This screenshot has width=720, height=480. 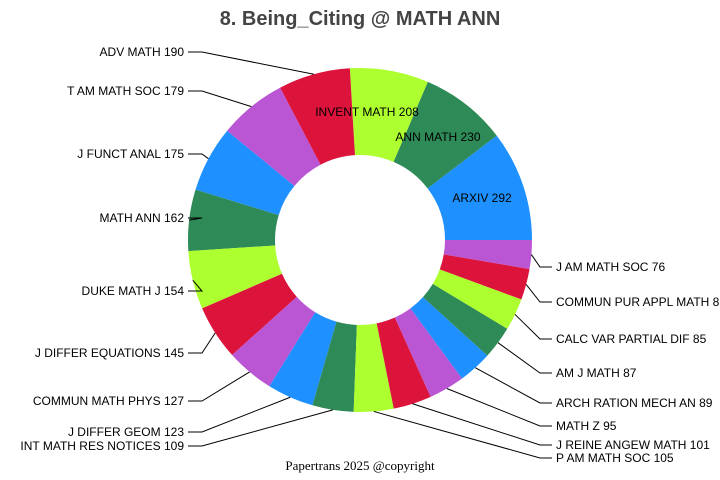 What do you see at coordinates (233, 220) in the screenshot?
I see `slice-math-ann` at bounding box center [233, 220].